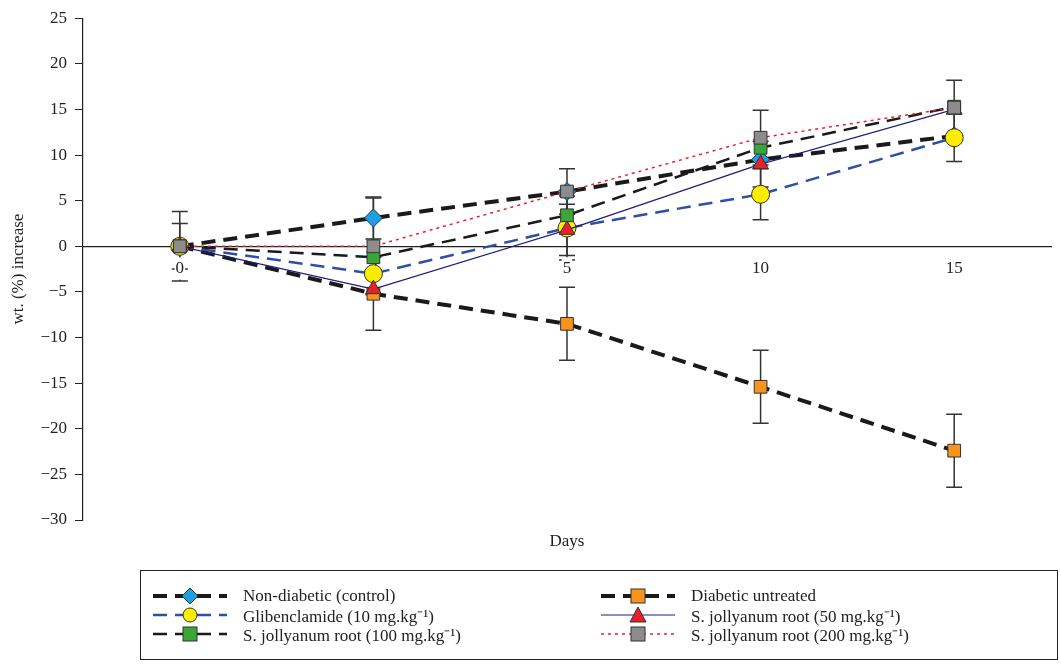  Describe the element at coordinates (57, 291) in the screenshot. I see `y-tick-label: −5` at that location.